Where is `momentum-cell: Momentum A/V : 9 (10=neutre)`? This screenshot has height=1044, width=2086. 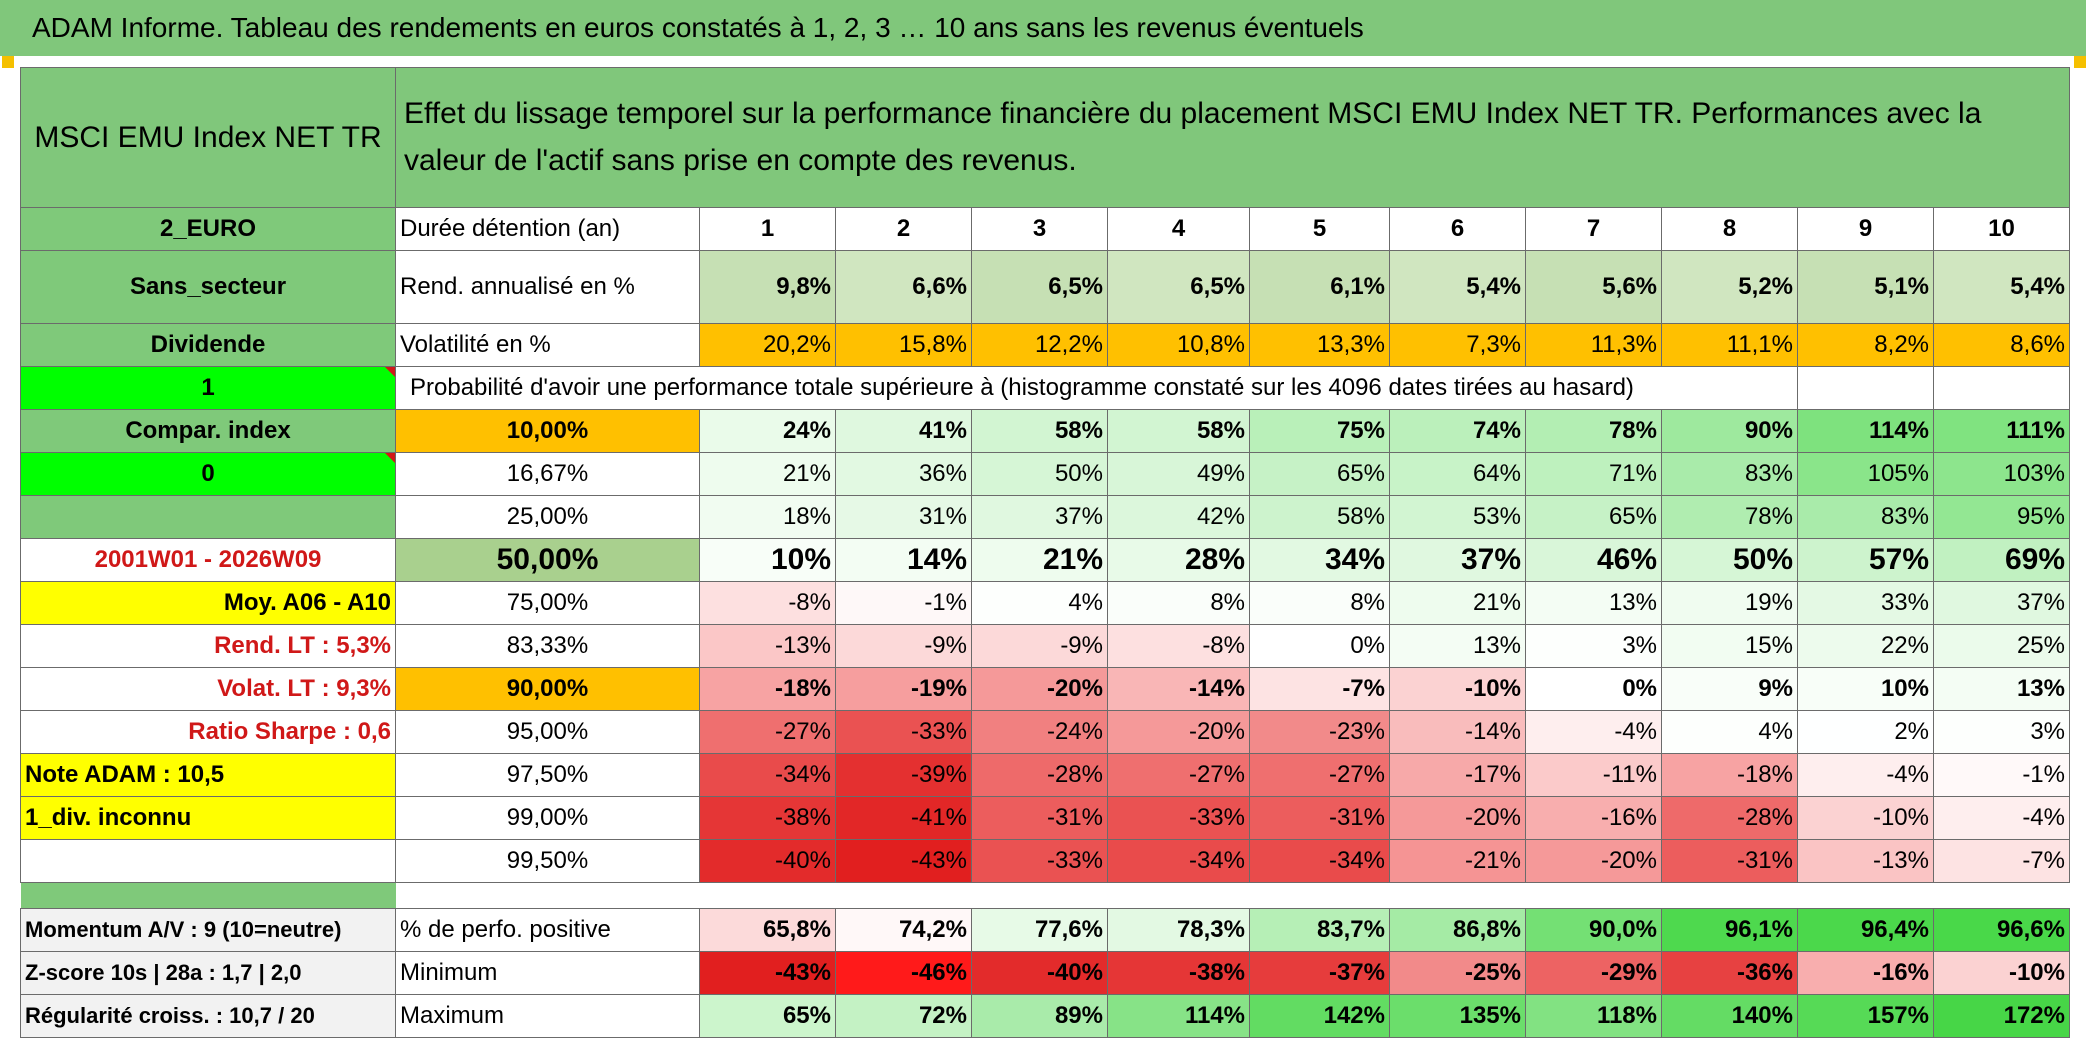
momentum-cell: Momentum A/V : 9 (10=neutre) is located at coordinates (208, 930).